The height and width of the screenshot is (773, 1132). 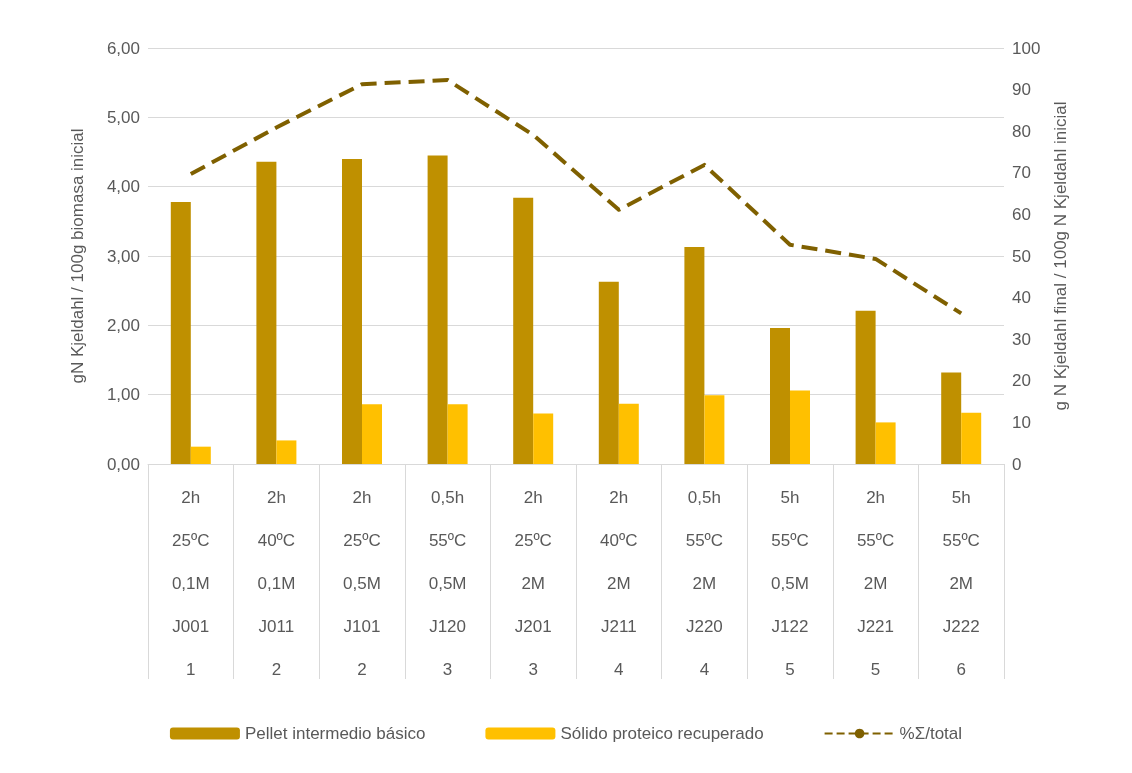 I want to click on category-label: 2h 25ºC 0,1M J001 1, so click(x=190, y=583).